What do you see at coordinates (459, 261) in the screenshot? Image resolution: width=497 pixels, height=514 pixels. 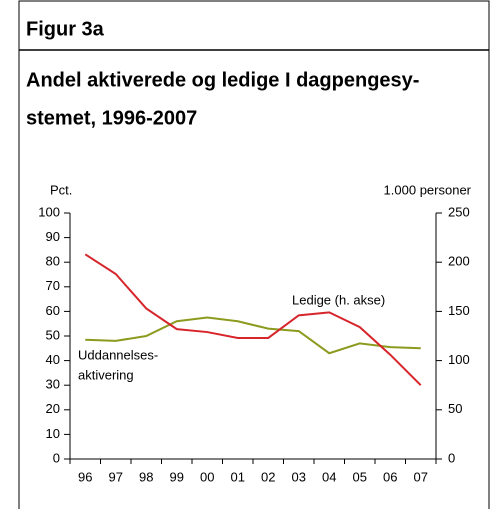 I see `y2-tick-label: 200` at bounding box center [459, 261].